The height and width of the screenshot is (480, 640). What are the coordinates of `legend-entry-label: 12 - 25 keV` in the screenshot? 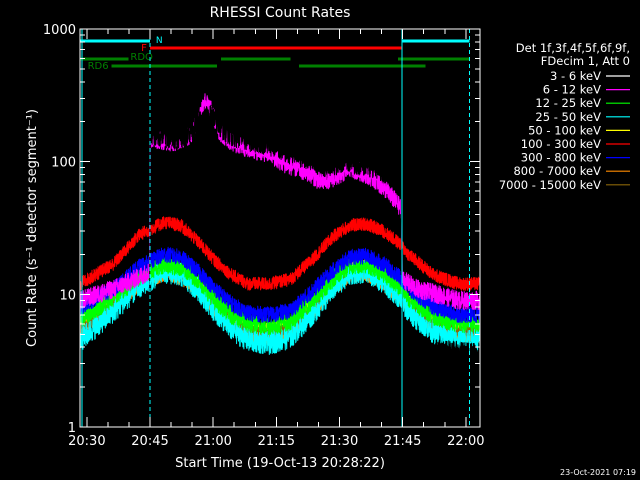 It's located at (568, 103).